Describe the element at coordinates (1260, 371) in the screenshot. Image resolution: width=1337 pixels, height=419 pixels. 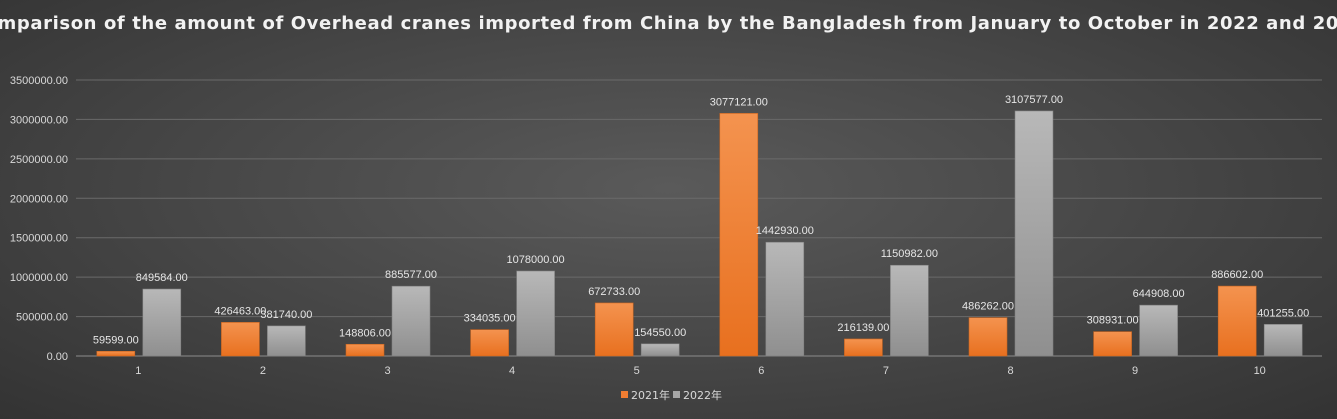
I see `x-tick-label: 10` at that location.